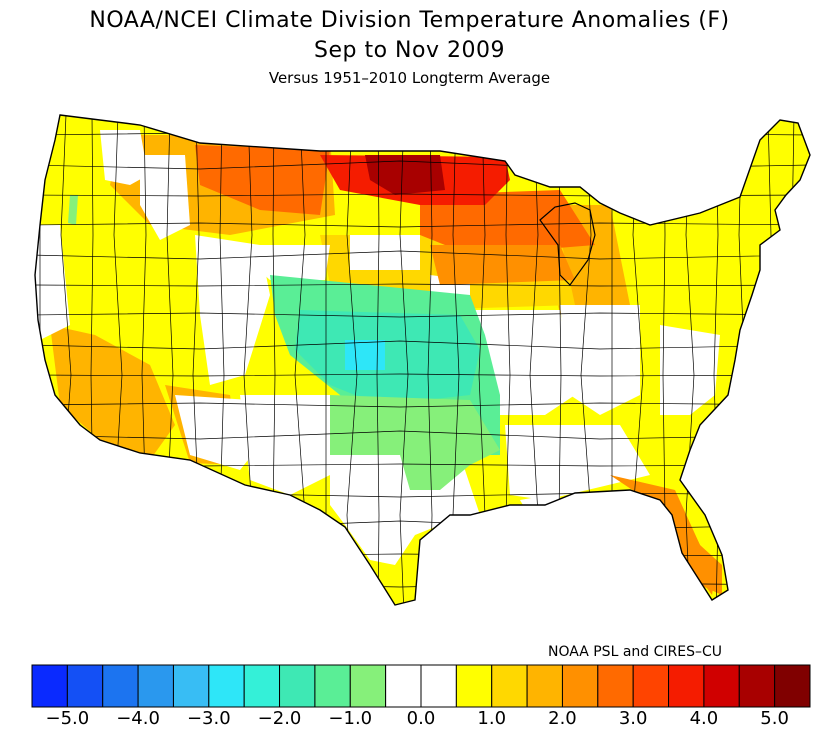 The image size is (819, 750). What do you see at coordinates (67, 718) in the screenshot?
I see `color-scale-tick-label: −5.0` at bounding box center [67, 718].